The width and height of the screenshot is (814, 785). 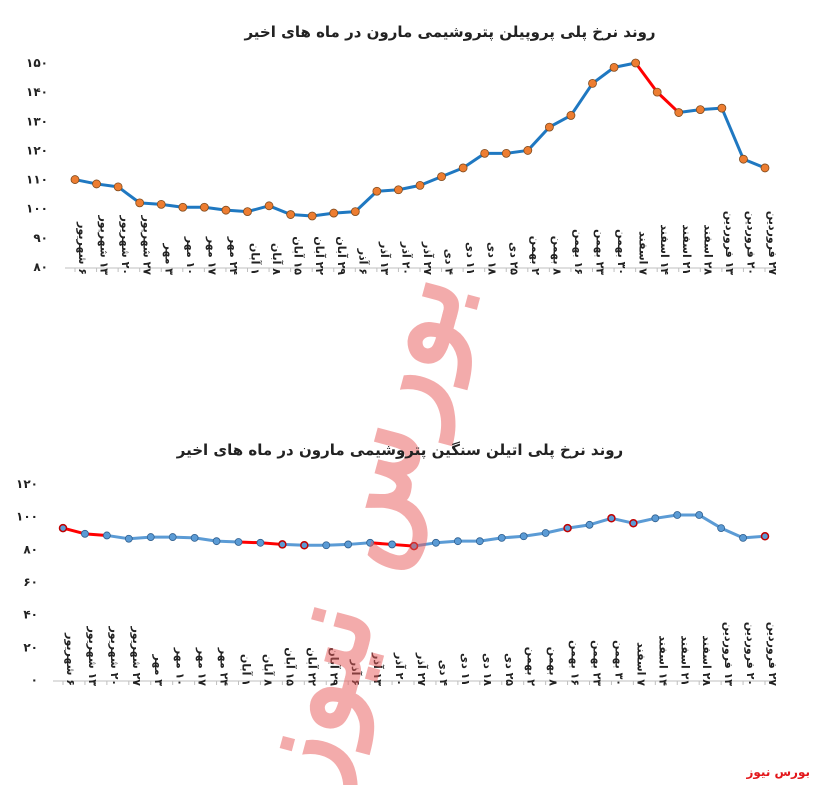 I want to click on y-tick-label: ۶۰, so click(x=30, y=582).